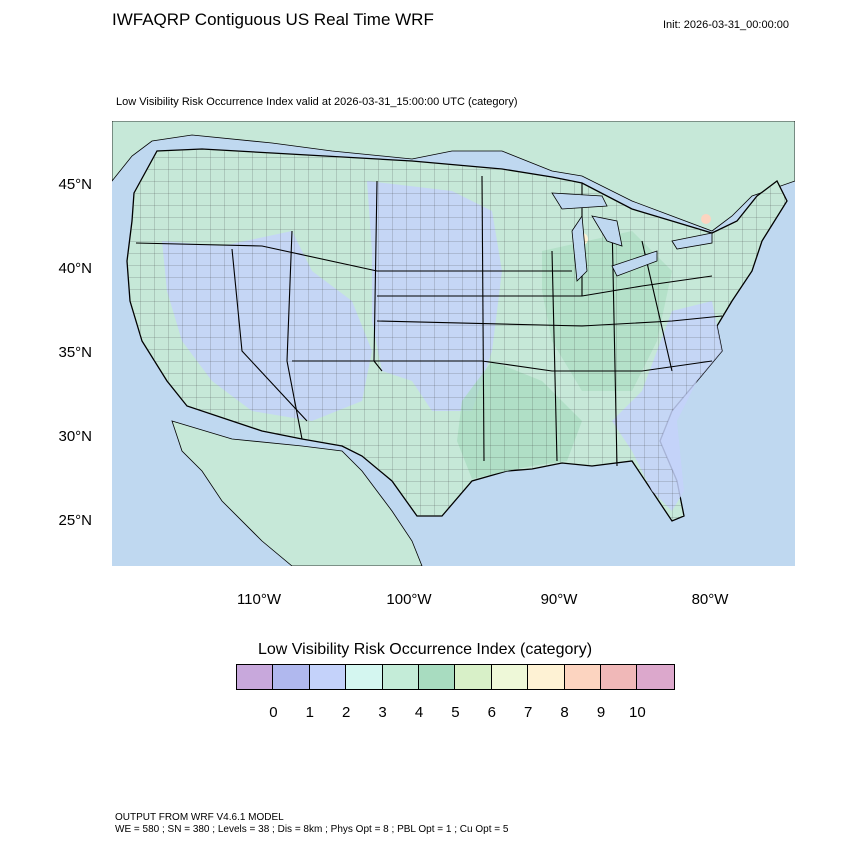 This screenshot has width=850, height=850. I want to click on legend-tick-label: 0, so click(273, 712).